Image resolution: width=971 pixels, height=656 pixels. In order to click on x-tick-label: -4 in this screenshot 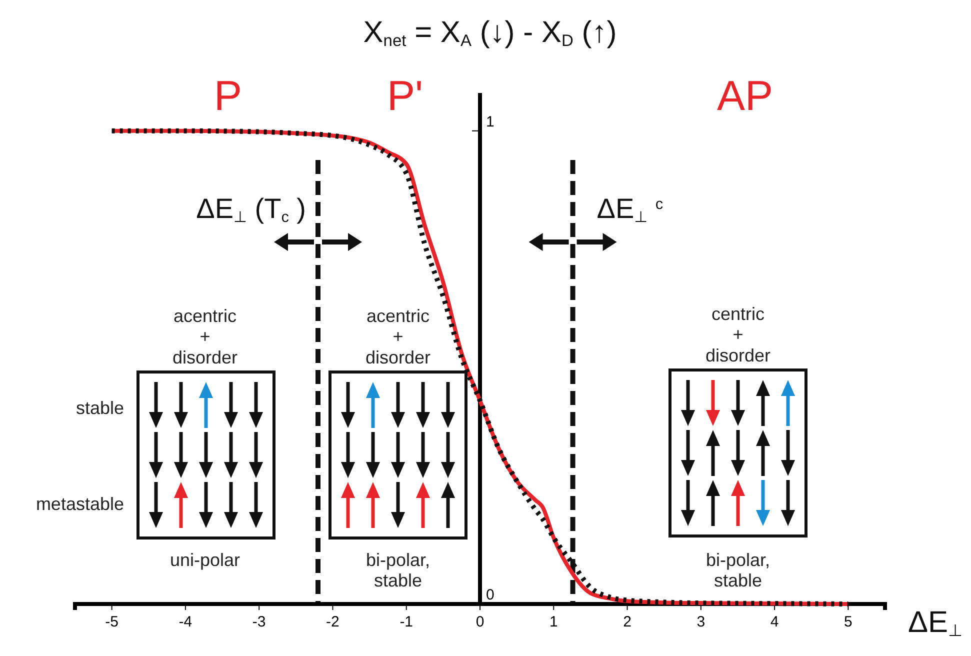, I will do `click(185, 622)`.